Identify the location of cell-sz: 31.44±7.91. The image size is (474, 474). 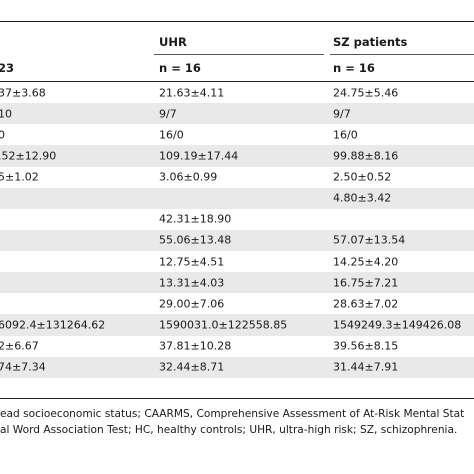
(366, 367).